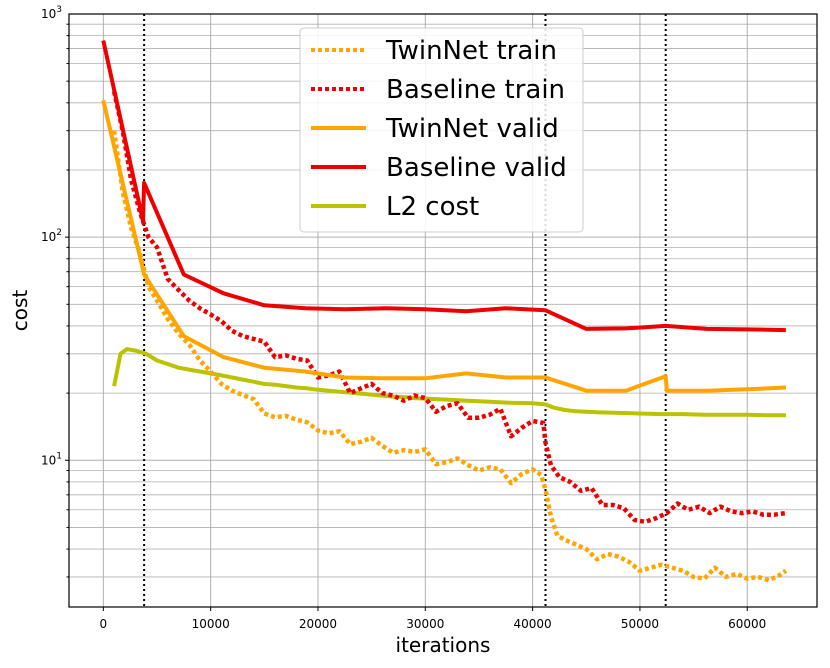 This screenshot has height=668, width=830. What do you see at coordinates (425, 624) in the screenshot?
I see `x-tick-label: 30000` at bounding box center [425, 624].